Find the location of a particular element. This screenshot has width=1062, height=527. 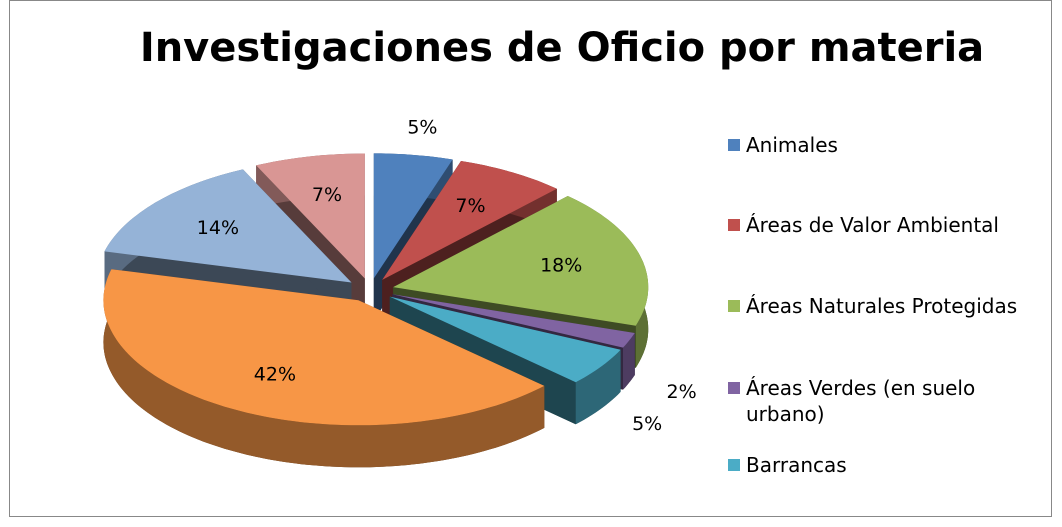

legend-label: Barrancas is located at coordinates (796, 465).